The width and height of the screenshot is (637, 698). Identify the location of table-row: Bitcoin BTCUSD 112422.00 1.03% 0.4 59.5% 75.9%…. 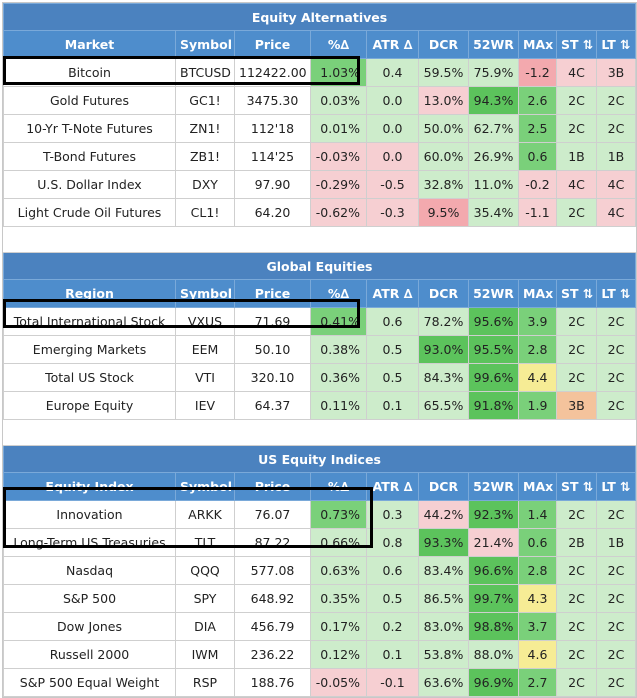
(320, 72).